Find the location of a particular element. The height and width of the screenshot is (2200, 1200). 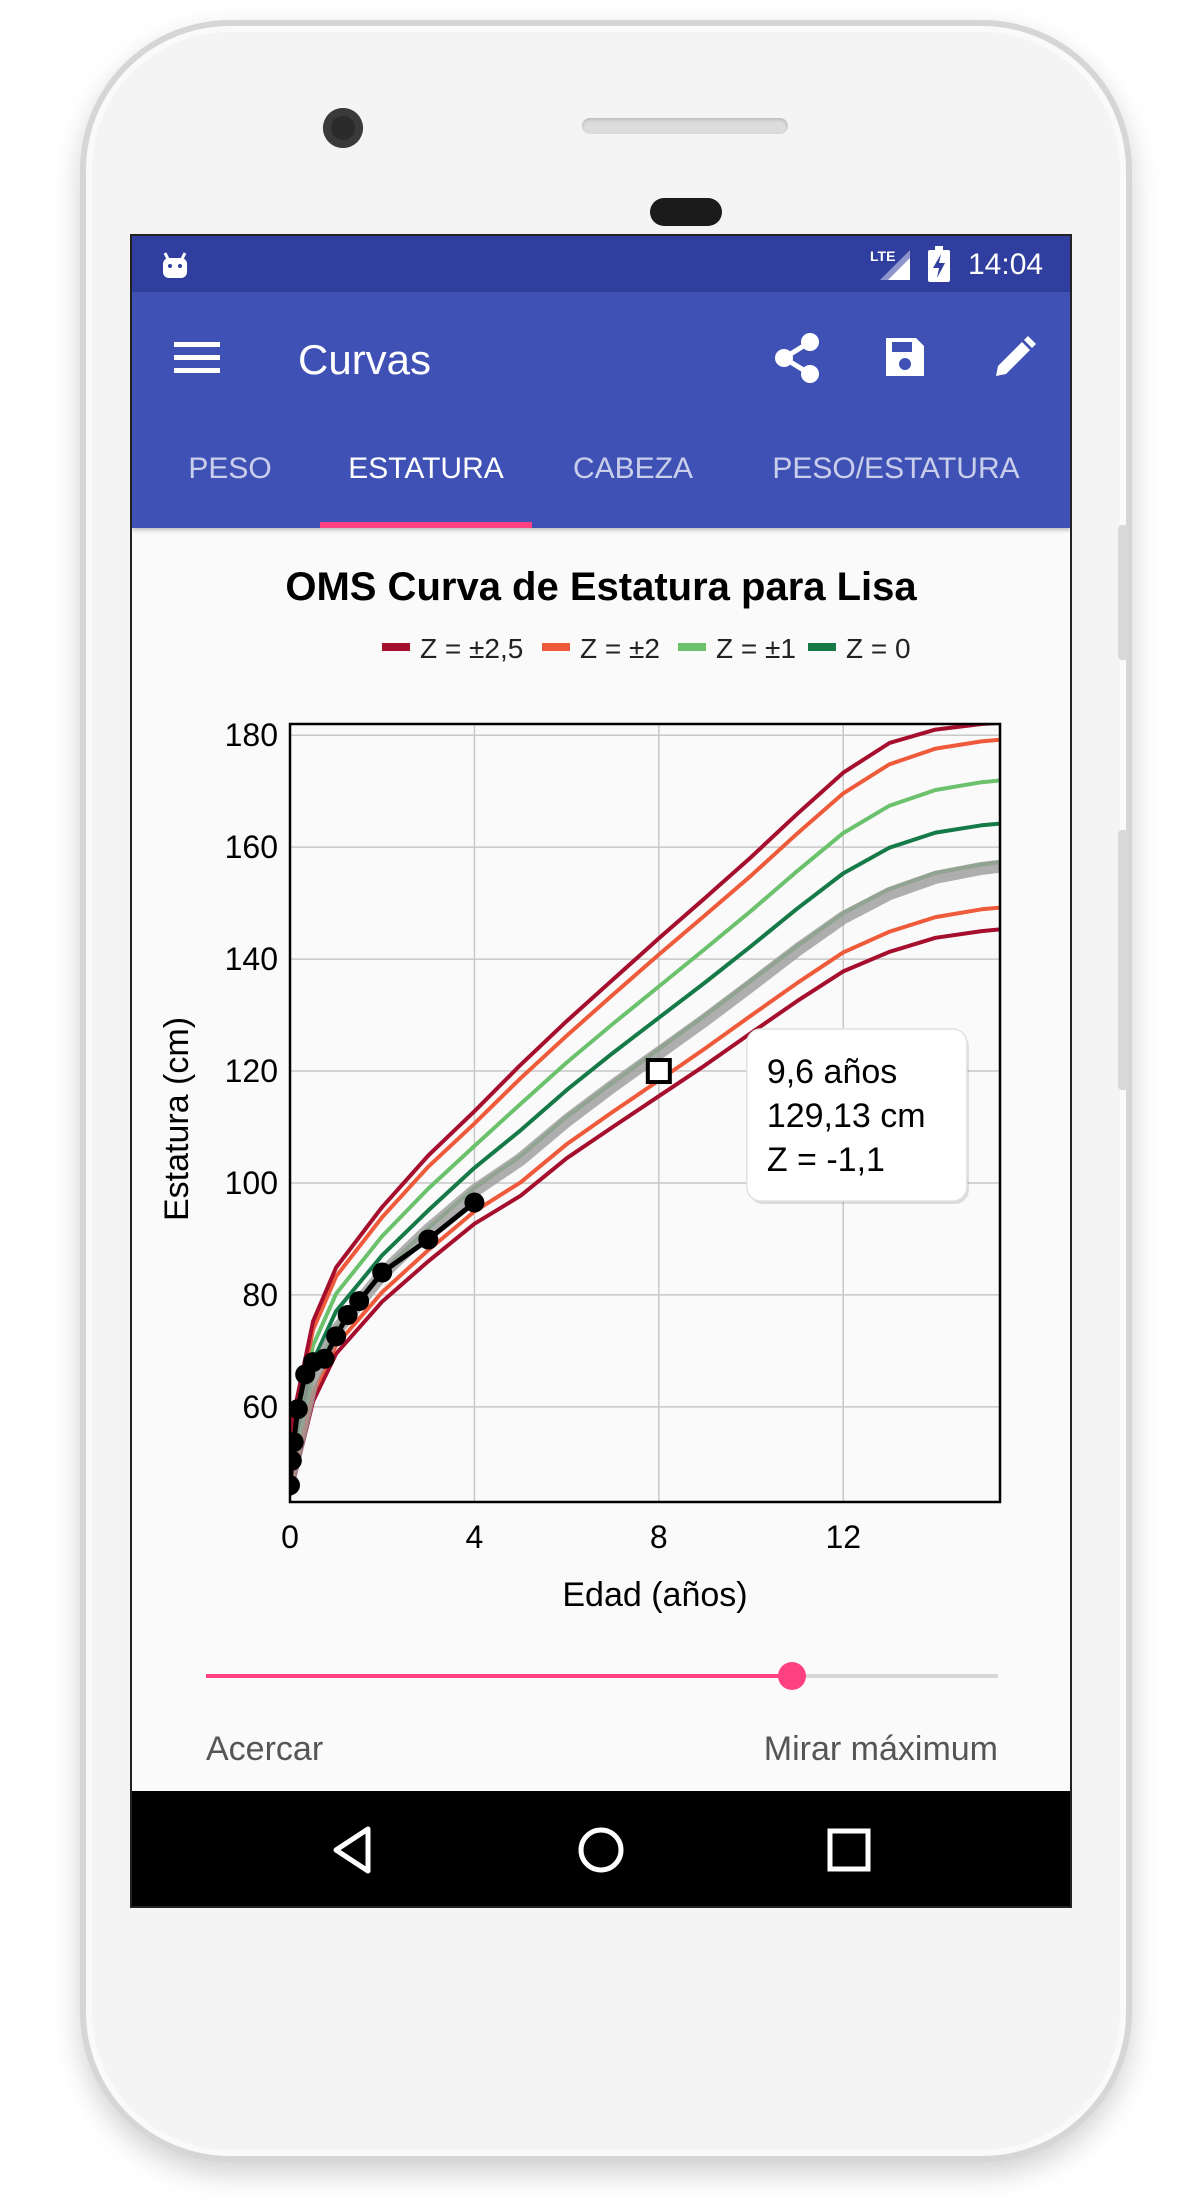

tab-label: CABEZA is located at coordinates (633, 468).